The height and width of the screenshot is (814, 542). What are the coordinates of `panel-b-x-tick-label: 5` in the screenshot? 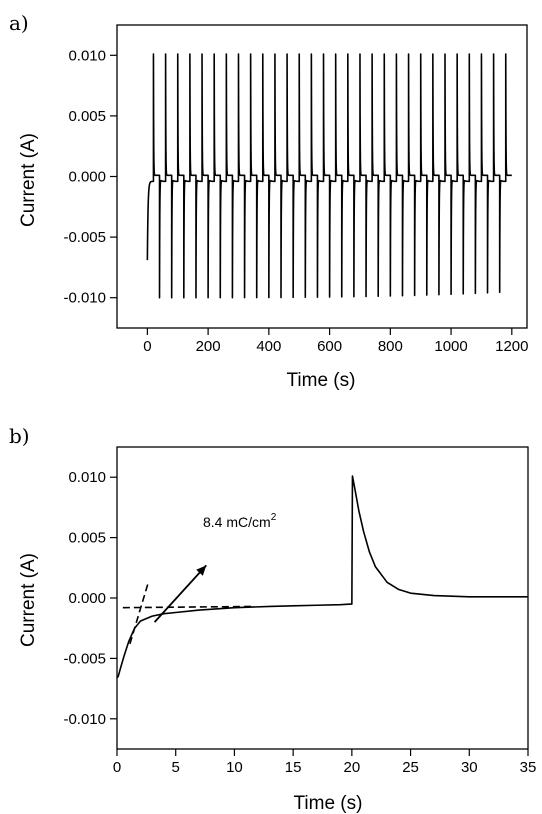 It's located at (176, 767).